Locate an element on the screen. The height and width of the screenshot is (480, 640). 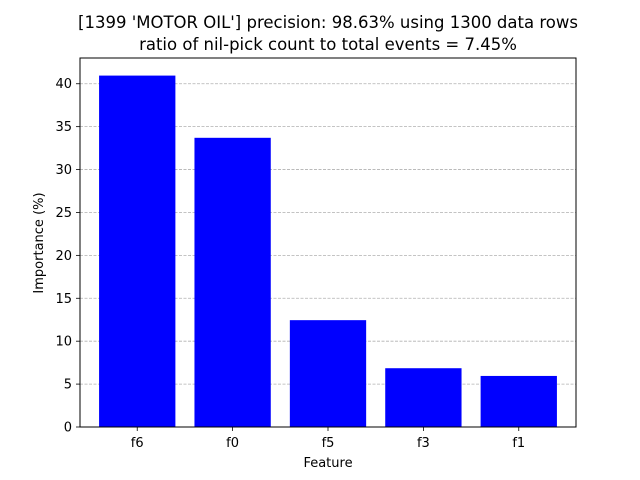
x-tick-label-f3: f3 is located at coordinates (423, 443).